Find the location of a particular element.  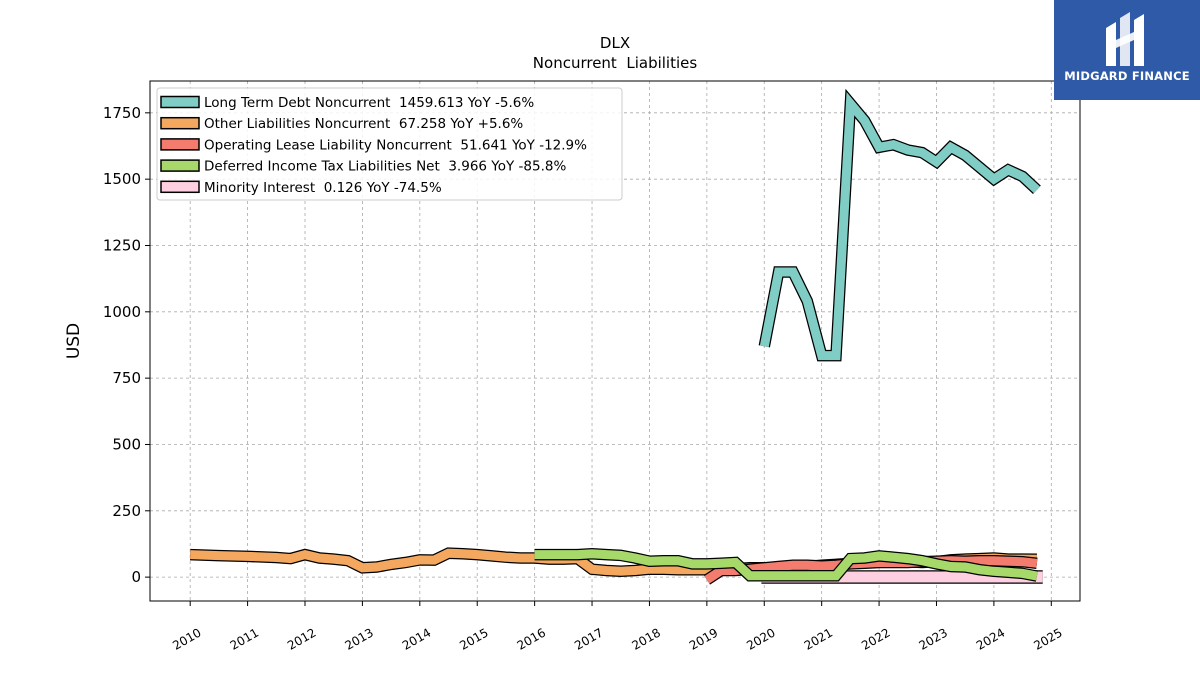

brand-logo: MIDGARD FINANCE is located at coordinates (1127, 50).